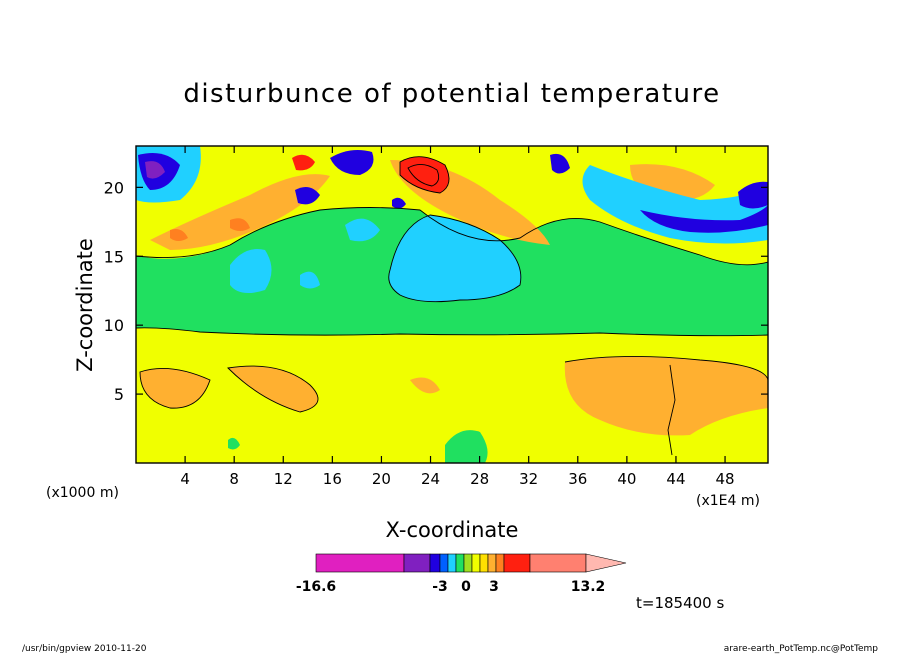 The image size is (904, 658). I want to click on y-tick-label: 20, so click(114, 187).